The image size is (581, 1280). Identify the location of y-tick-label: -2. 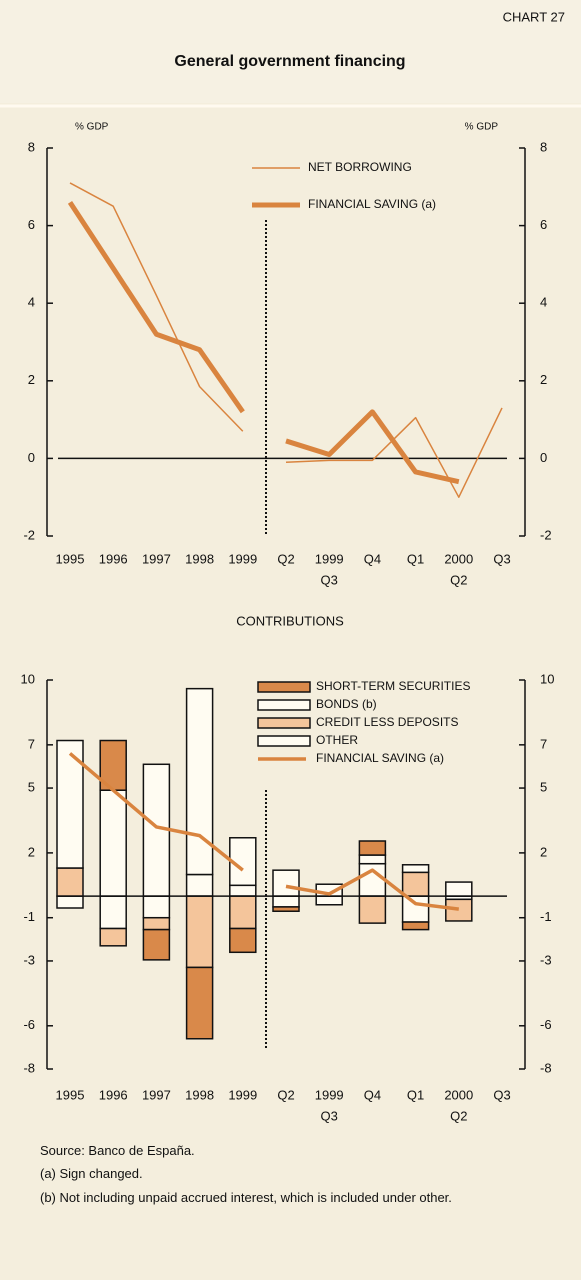
(29, 534).